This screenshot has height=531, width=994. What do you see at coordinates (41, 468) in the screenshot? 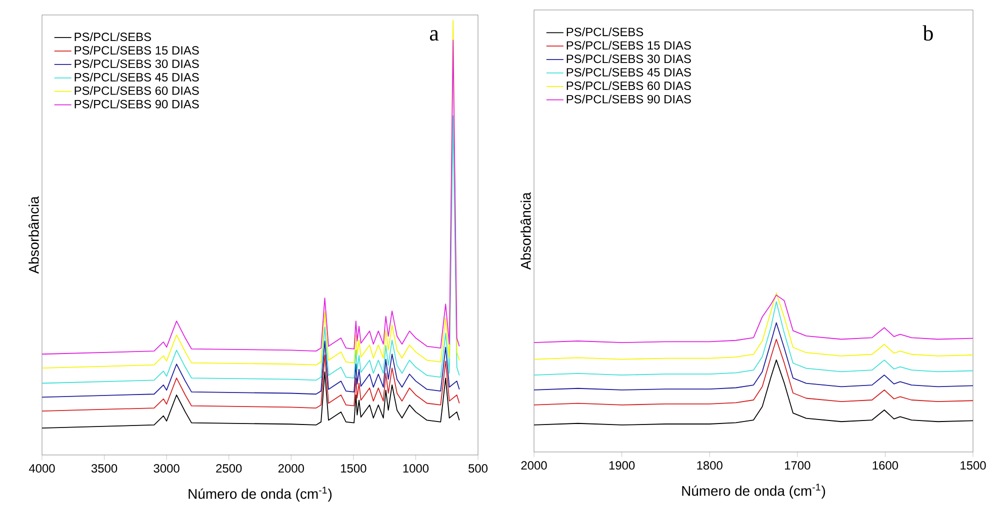
I see `x-tick-label: 4000` at bounding box center [41, 468].